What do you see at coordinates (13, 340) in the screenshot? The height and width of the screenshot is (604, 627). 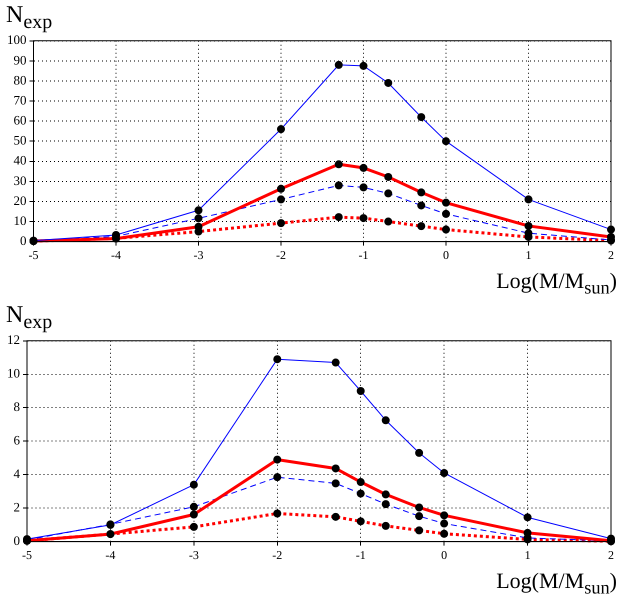 I see `y-tick-label: 12` at bounding box center [13, 340].